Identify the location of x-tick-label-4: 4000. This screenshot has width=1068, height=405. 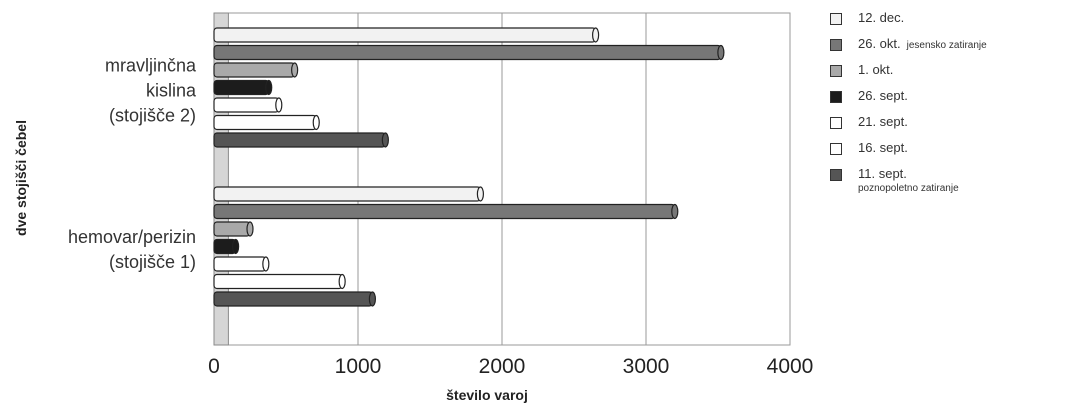
(790, 366).